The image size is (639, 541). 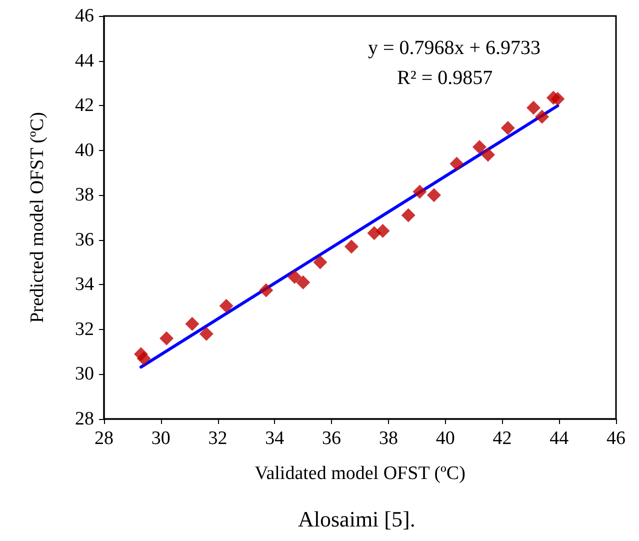 I want to click on x-tick-label: 36, so click(x=332, y=438).